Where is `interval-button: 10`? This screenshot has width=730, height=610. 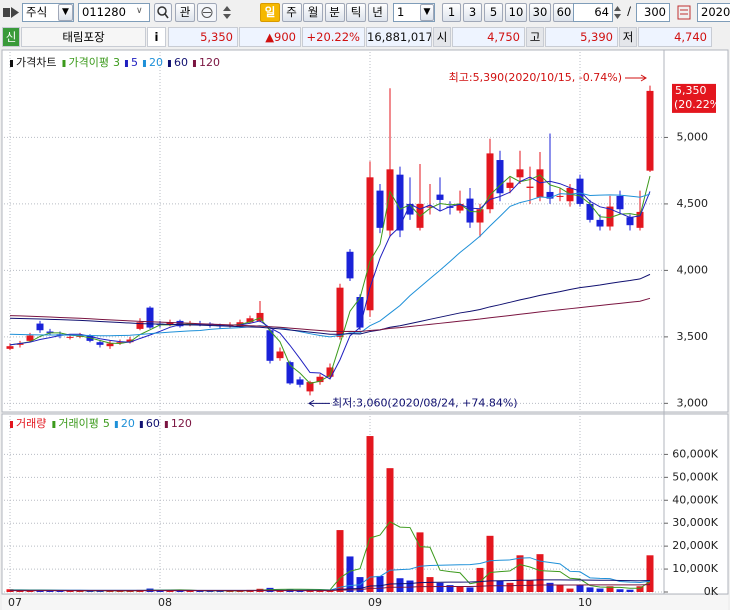
interval-button: 10 is located at coordinates (516, 12).